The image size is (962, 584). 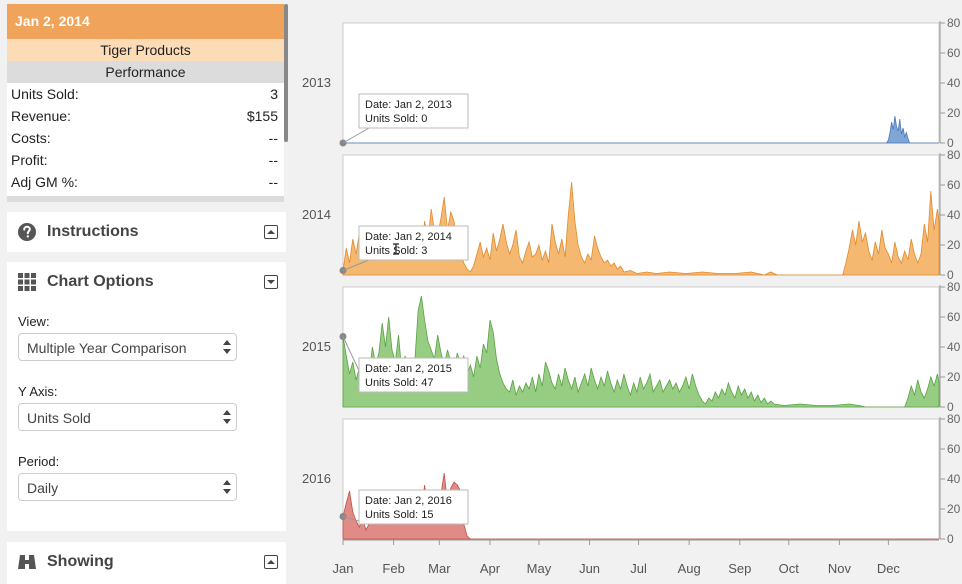 I want to click on x-tick-label-mar: Mar, so click(x=439, y=568).